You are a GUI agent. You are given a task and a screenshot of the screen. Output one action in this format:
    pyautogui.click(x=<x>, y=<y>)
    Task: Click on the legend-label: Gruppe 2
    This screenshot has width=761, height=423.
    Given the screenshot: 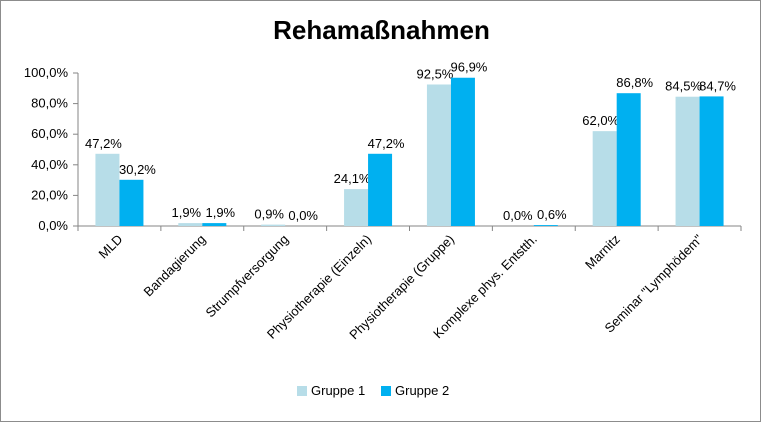 What is the action you would take?
    pyautogui.click(x=422, y=390)
    